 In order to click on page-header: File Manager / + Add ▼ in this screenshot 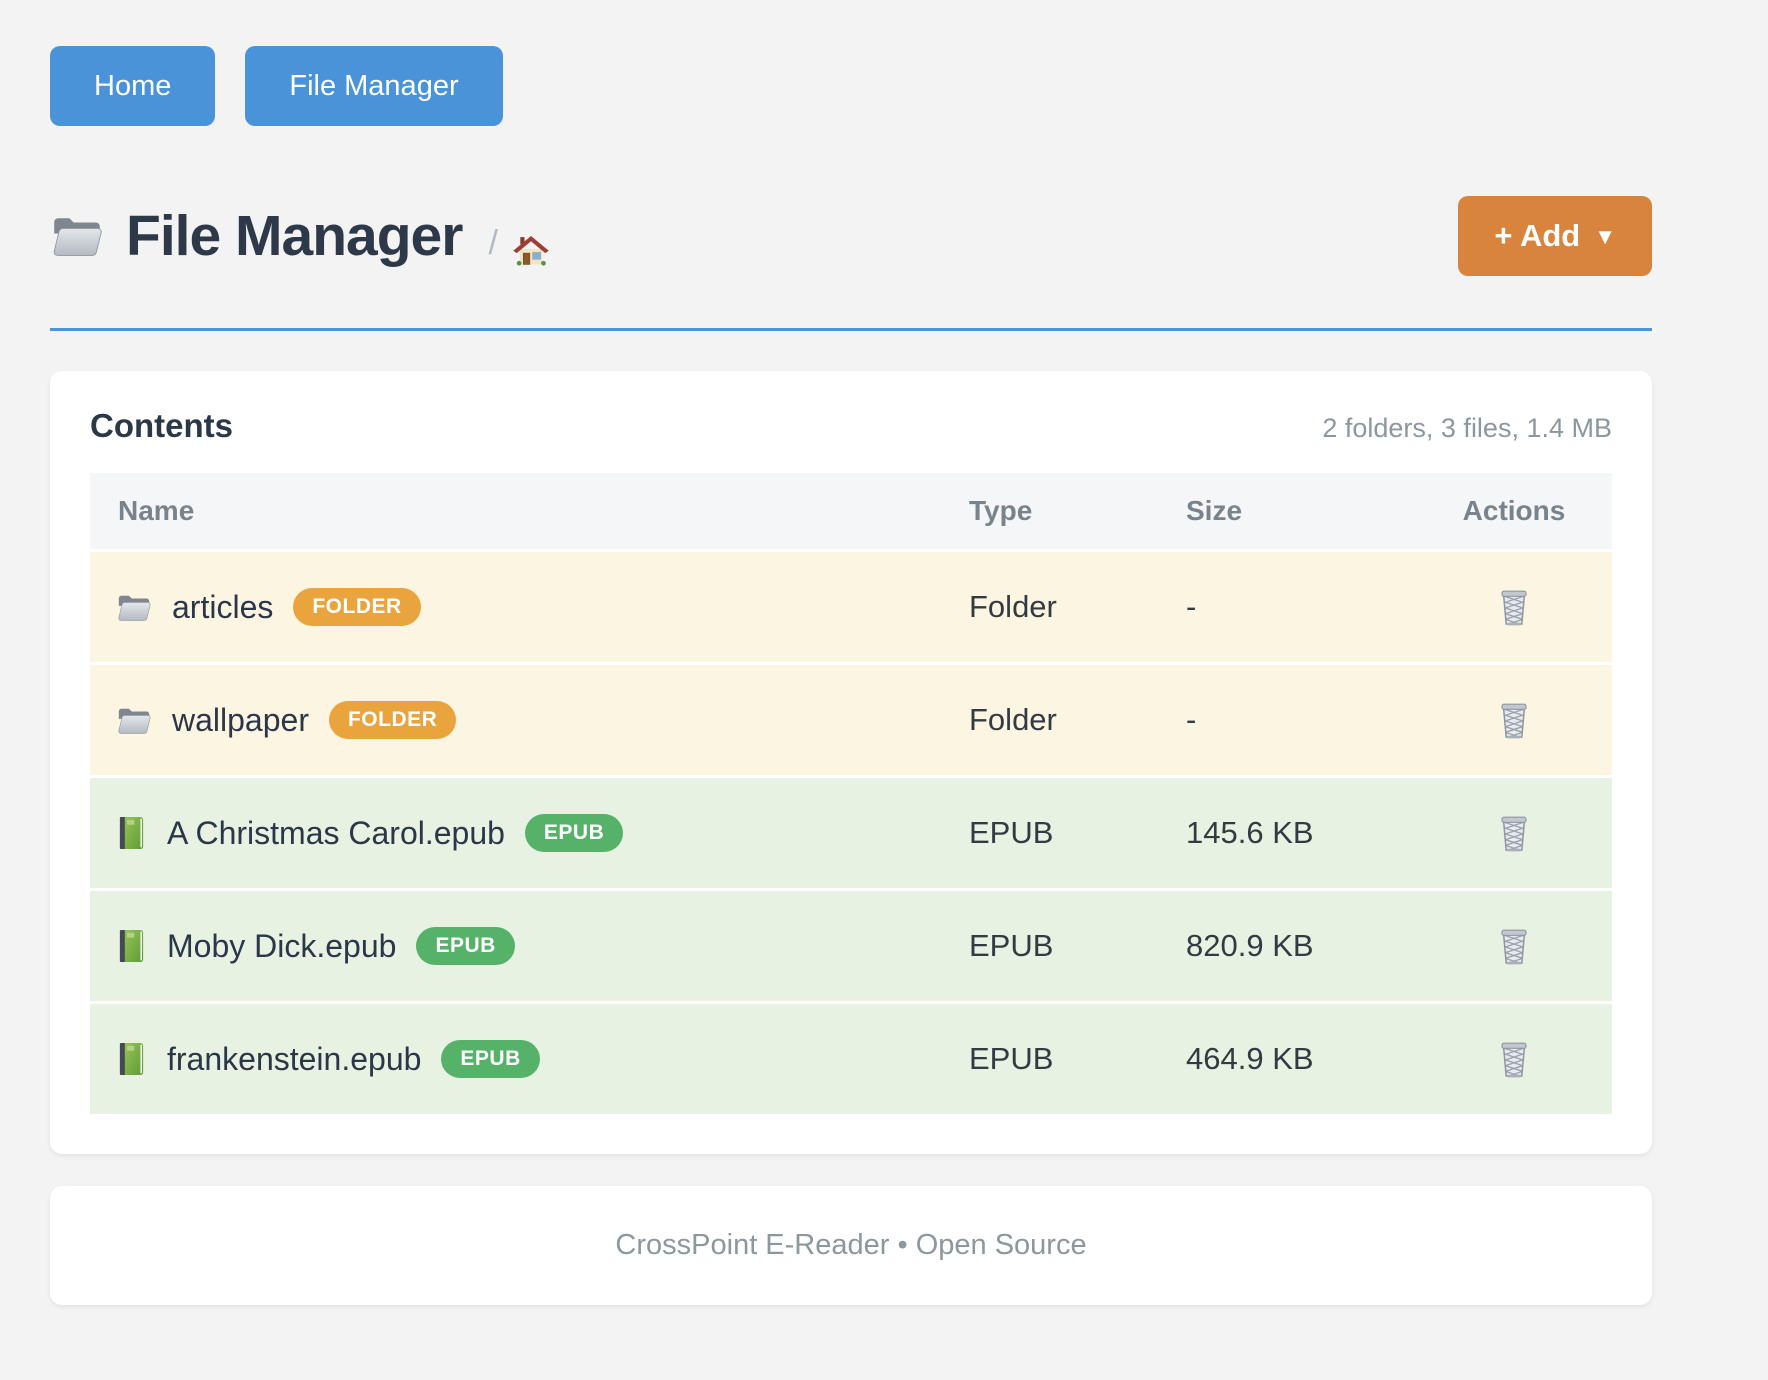, I will do `click(851, 236)`.